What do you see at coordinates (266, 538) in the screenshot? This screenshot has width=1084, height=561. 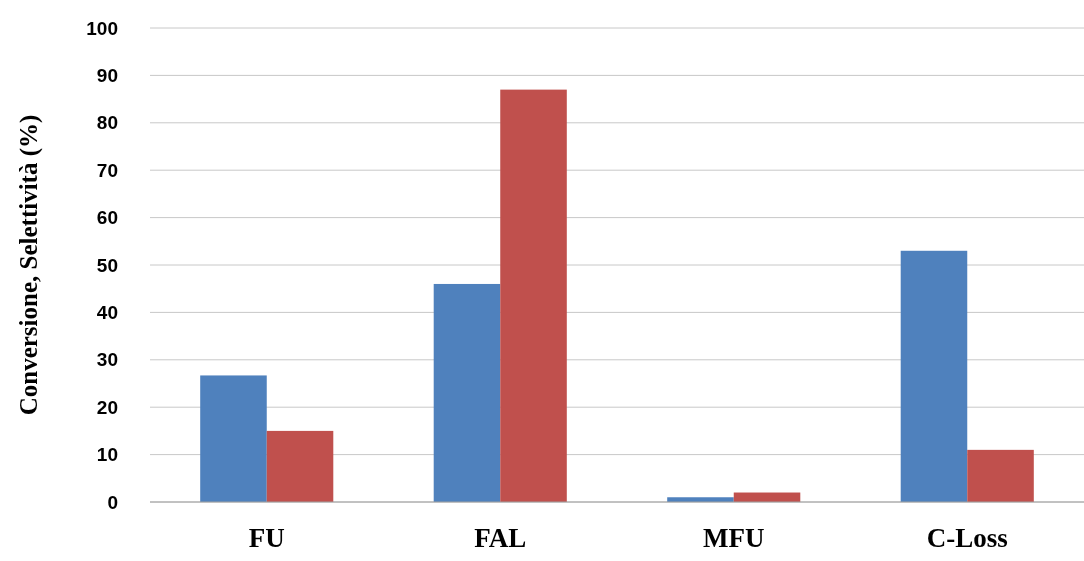 I see `x-tick-label: FU` at bounding box center [266, 538].